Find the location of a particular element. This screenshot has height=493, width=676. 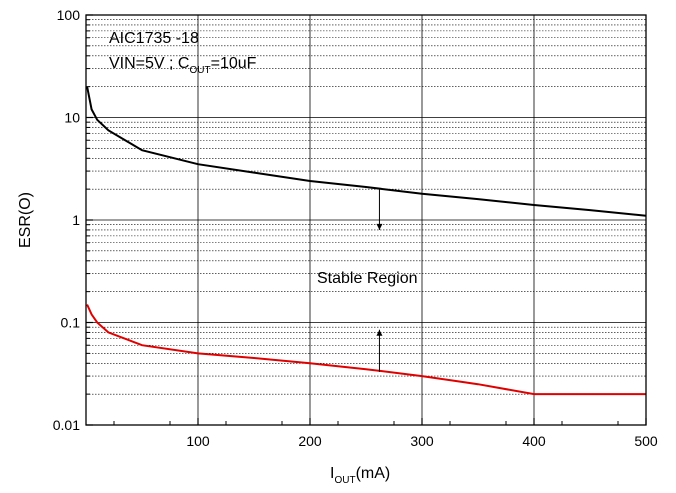

arrow-layer is located at coordinates (379, 280).